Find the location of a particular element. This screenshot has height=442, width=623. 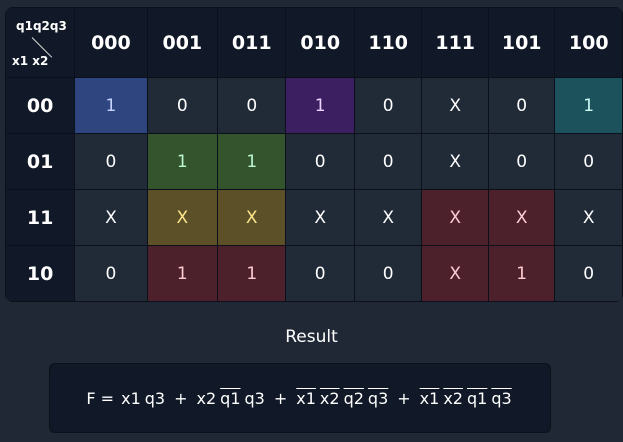

row-header: 11 is located at coordinates (40, 217).